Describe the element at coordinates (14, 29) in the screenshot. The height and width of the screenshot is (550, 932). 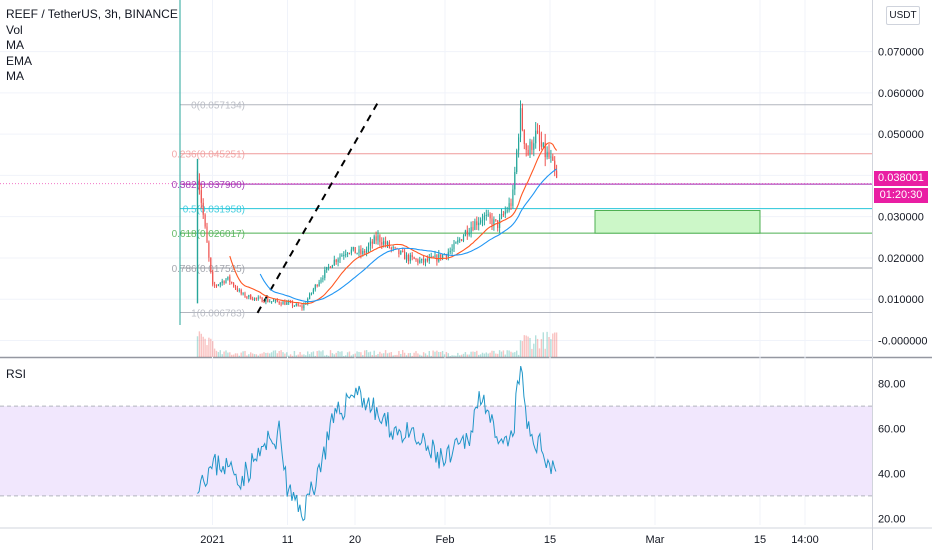
I see `indicator-vol: Vol` at that location.